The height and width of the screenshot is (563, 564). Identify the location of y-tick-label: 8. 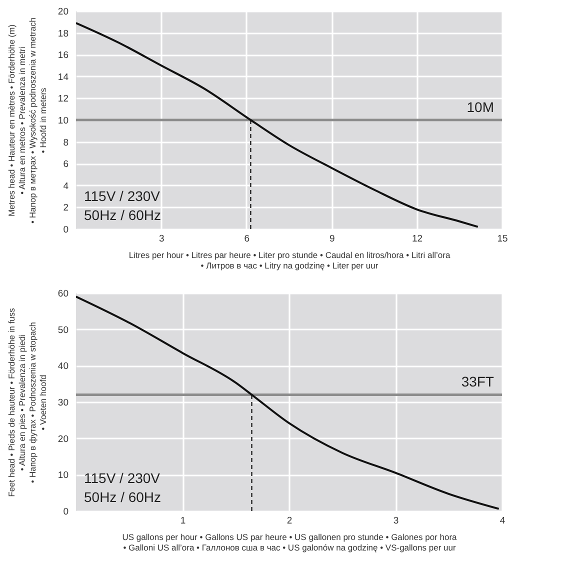
(65, 142).